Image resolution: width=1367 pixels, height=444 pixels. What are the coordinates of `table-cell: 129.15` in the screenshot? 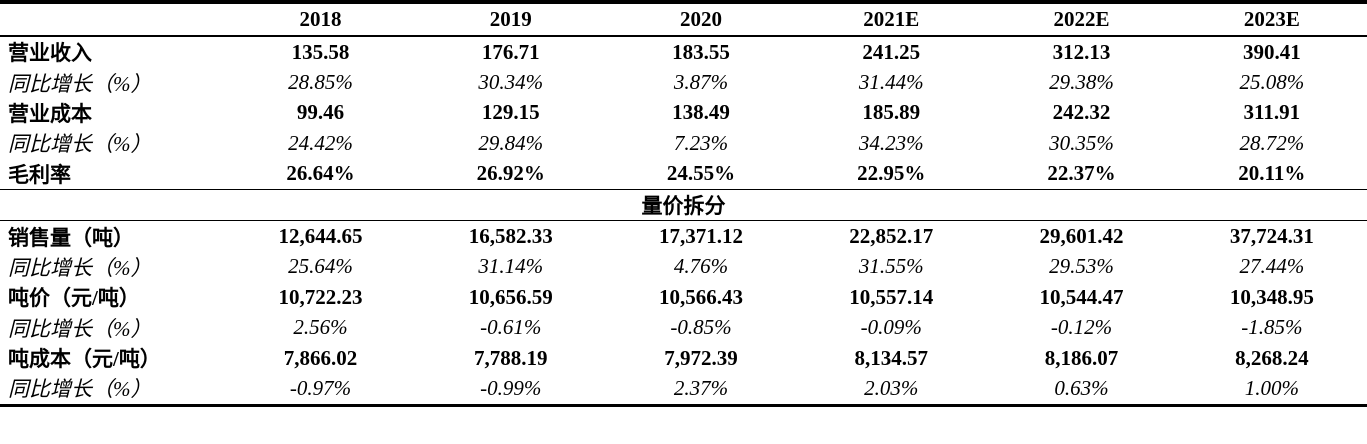 It's located at (510, 112).